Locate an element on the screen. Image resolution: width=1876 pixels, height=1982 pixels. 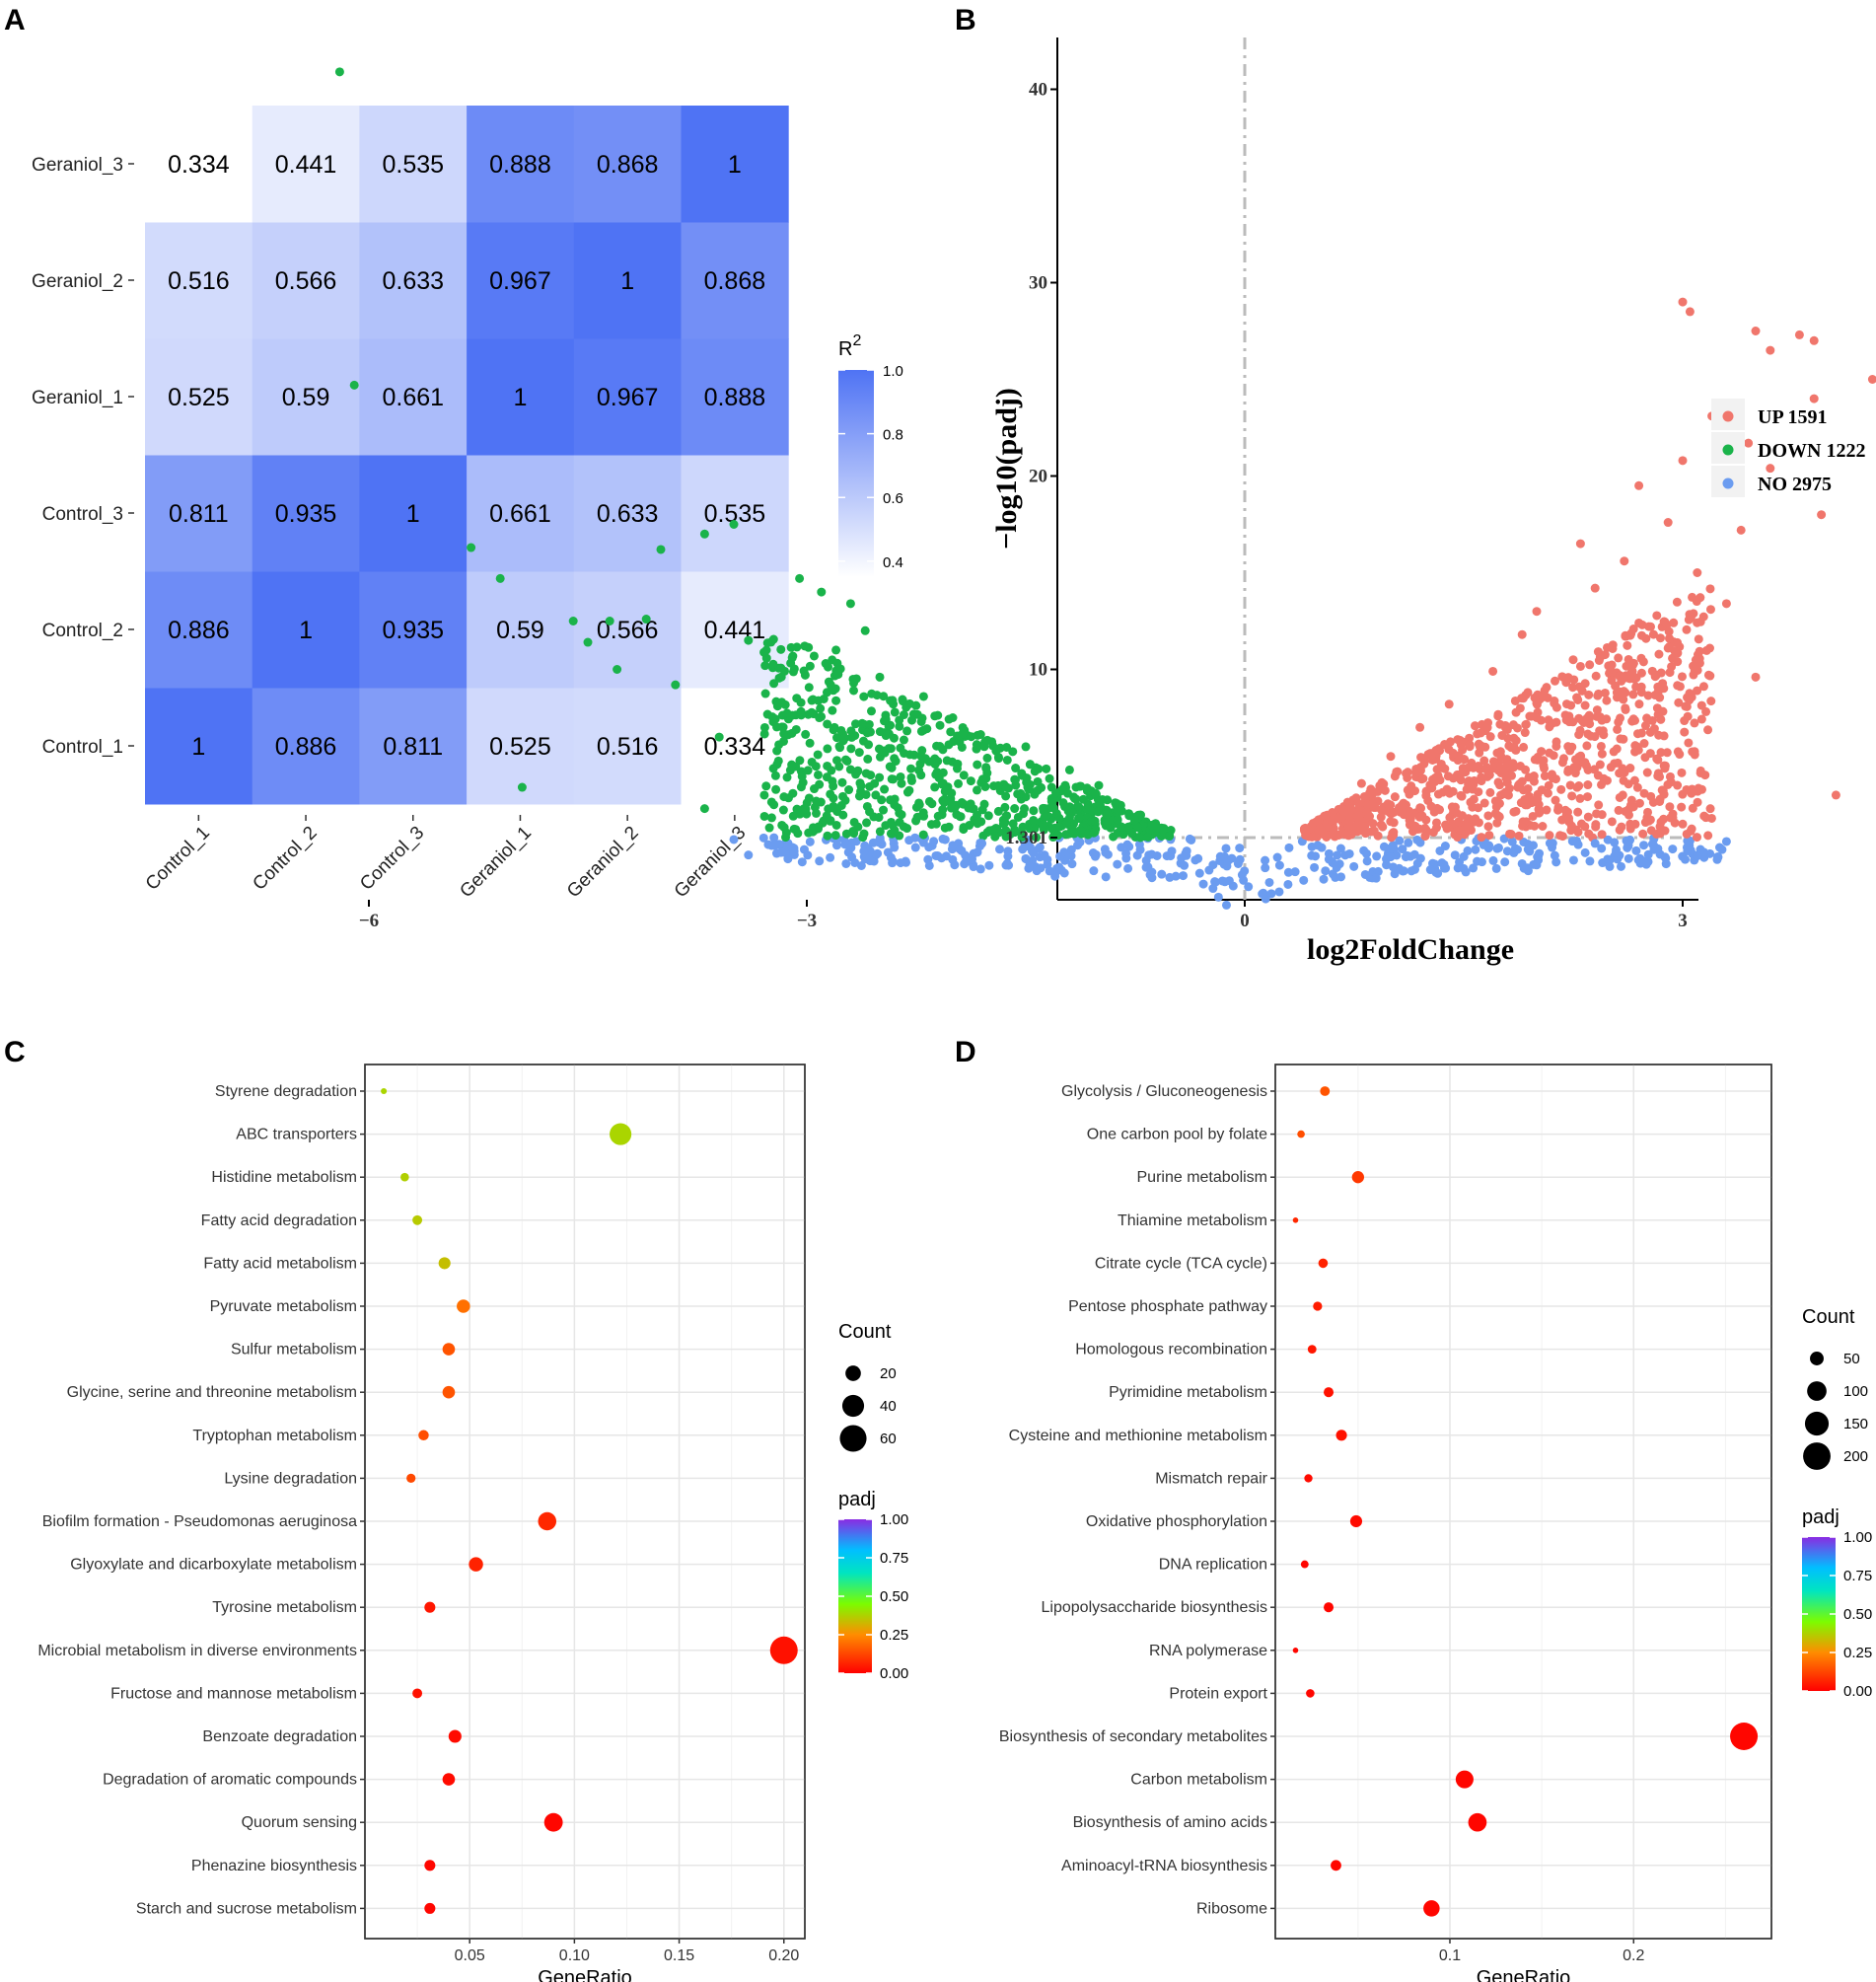
x-tick-label: 0.1 is located at coordinates (1450, 1955).